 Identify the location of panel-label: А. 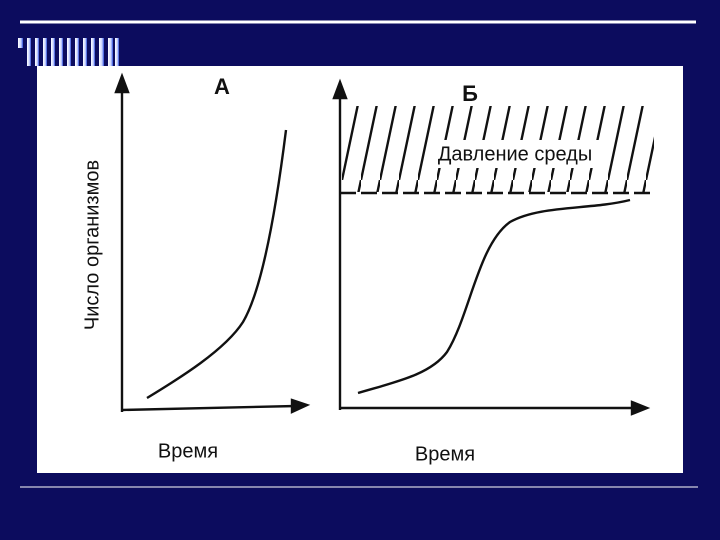
(222, 86).